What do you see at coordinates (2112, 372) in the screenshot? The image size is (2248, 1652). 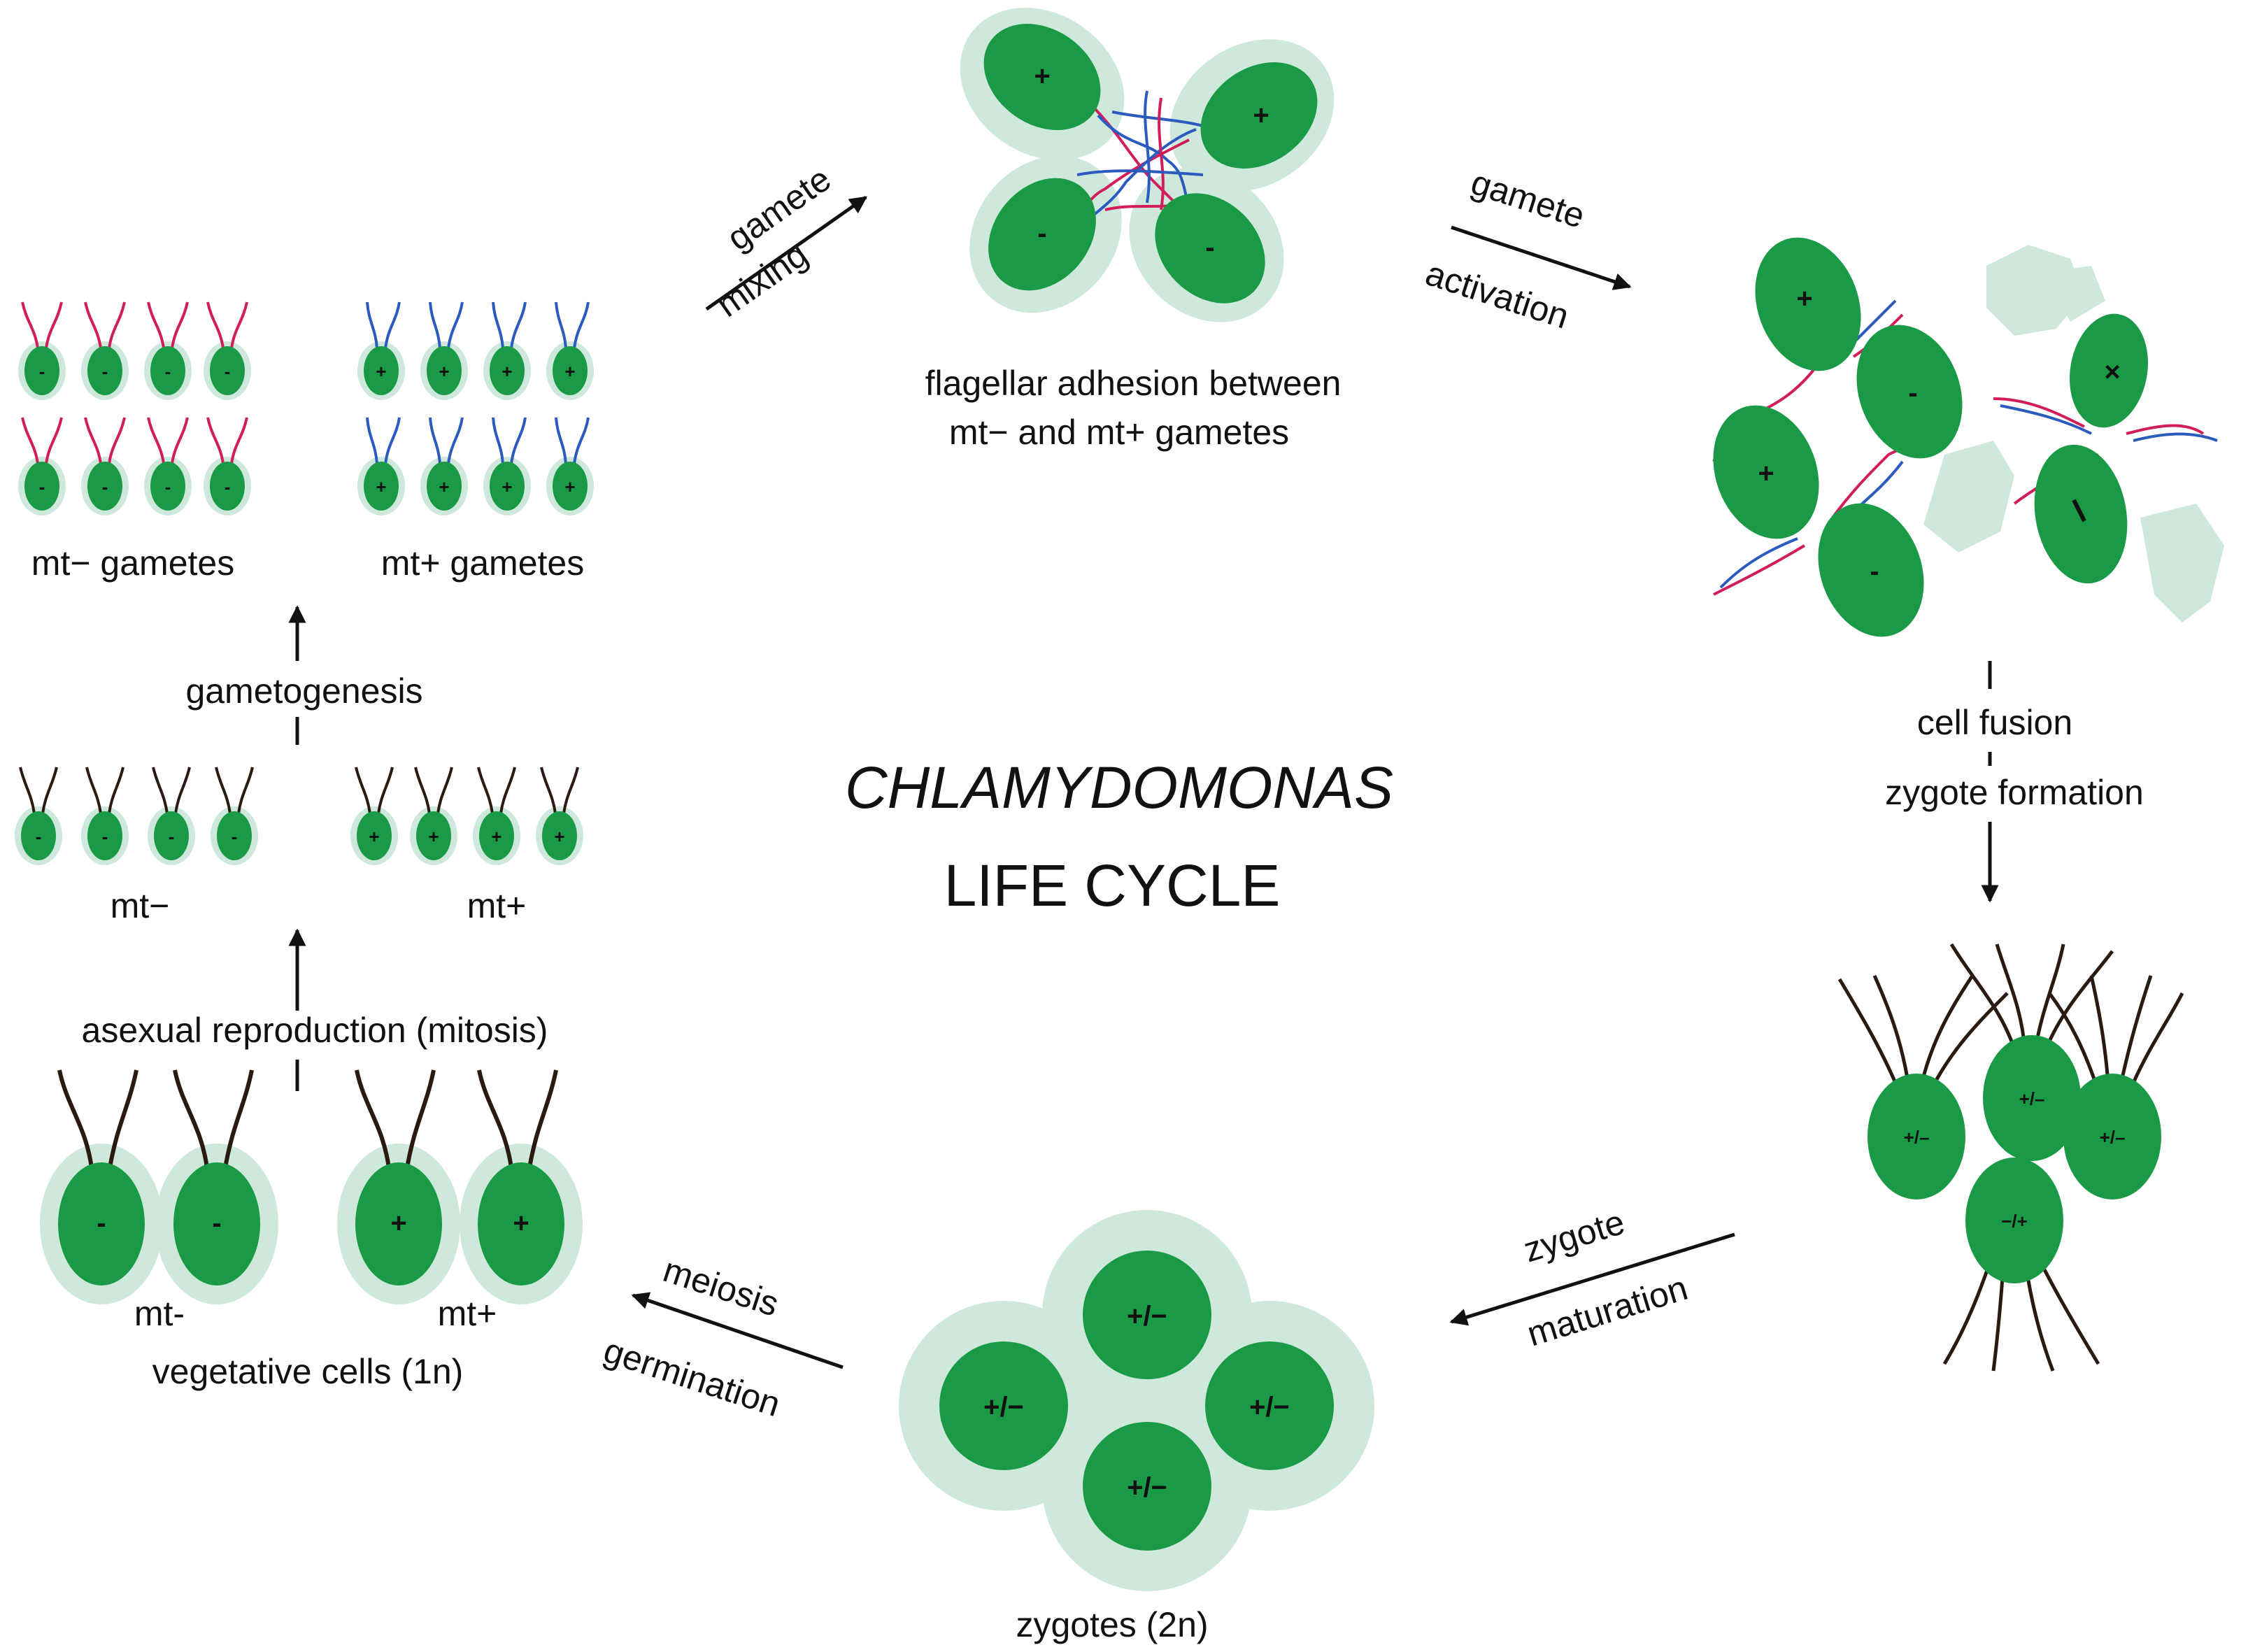 I see `sign-cross: ×` at bounding box center [2112, 372].